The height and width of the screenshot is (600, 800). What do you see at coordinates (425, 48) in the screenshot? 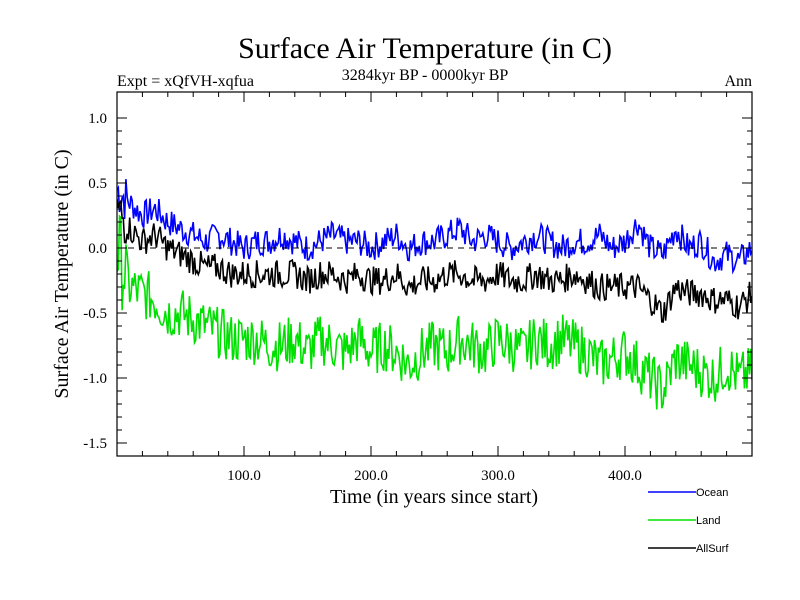
I see `chart-title: Surface Air Temperature (in C)` at bounding box center [425, 48].